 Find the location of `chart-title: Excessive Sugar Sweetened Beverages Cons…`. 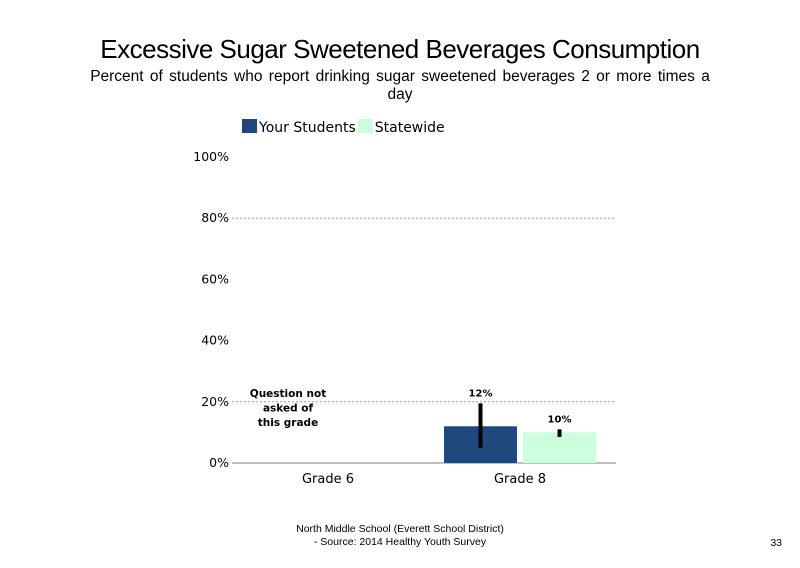

chart-title: Excessive Sugar Sweetened Beverages Cons… is located at coordinates (400, 49).